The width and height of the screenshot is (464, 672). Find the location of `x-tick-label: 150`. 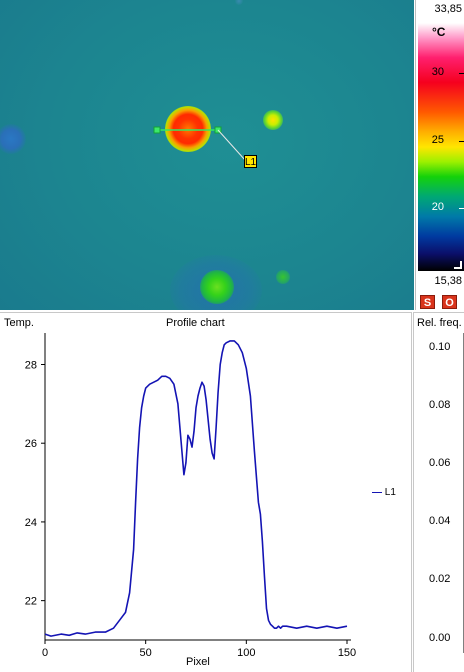

x-tick-label: 150 is located at coordinates (347, 653).